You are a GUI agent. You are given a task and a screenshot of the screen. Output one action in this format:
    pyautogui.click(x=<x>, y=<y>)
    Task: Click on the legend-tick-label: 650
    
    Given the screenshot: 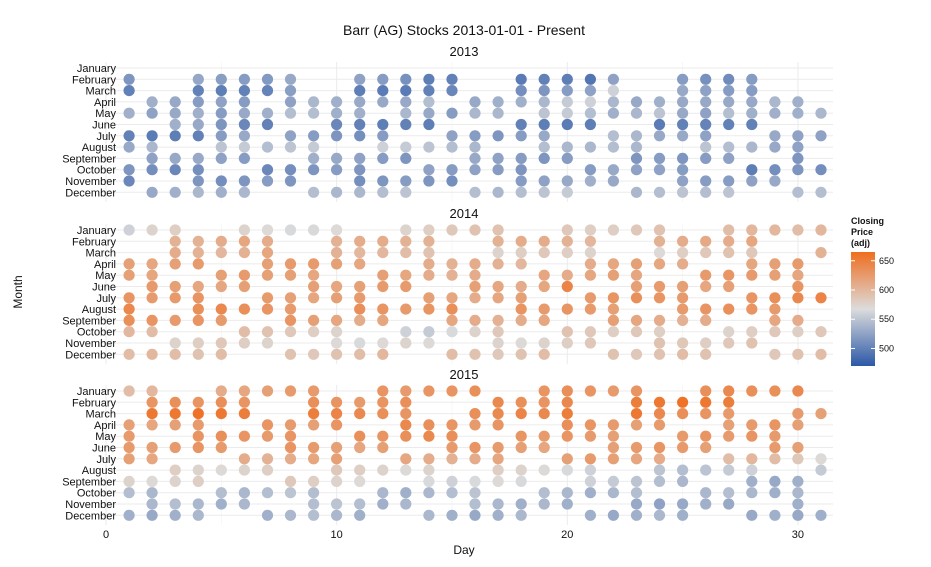 What is the action you would take?
    pyautogui.click(x=886, y=261)
    